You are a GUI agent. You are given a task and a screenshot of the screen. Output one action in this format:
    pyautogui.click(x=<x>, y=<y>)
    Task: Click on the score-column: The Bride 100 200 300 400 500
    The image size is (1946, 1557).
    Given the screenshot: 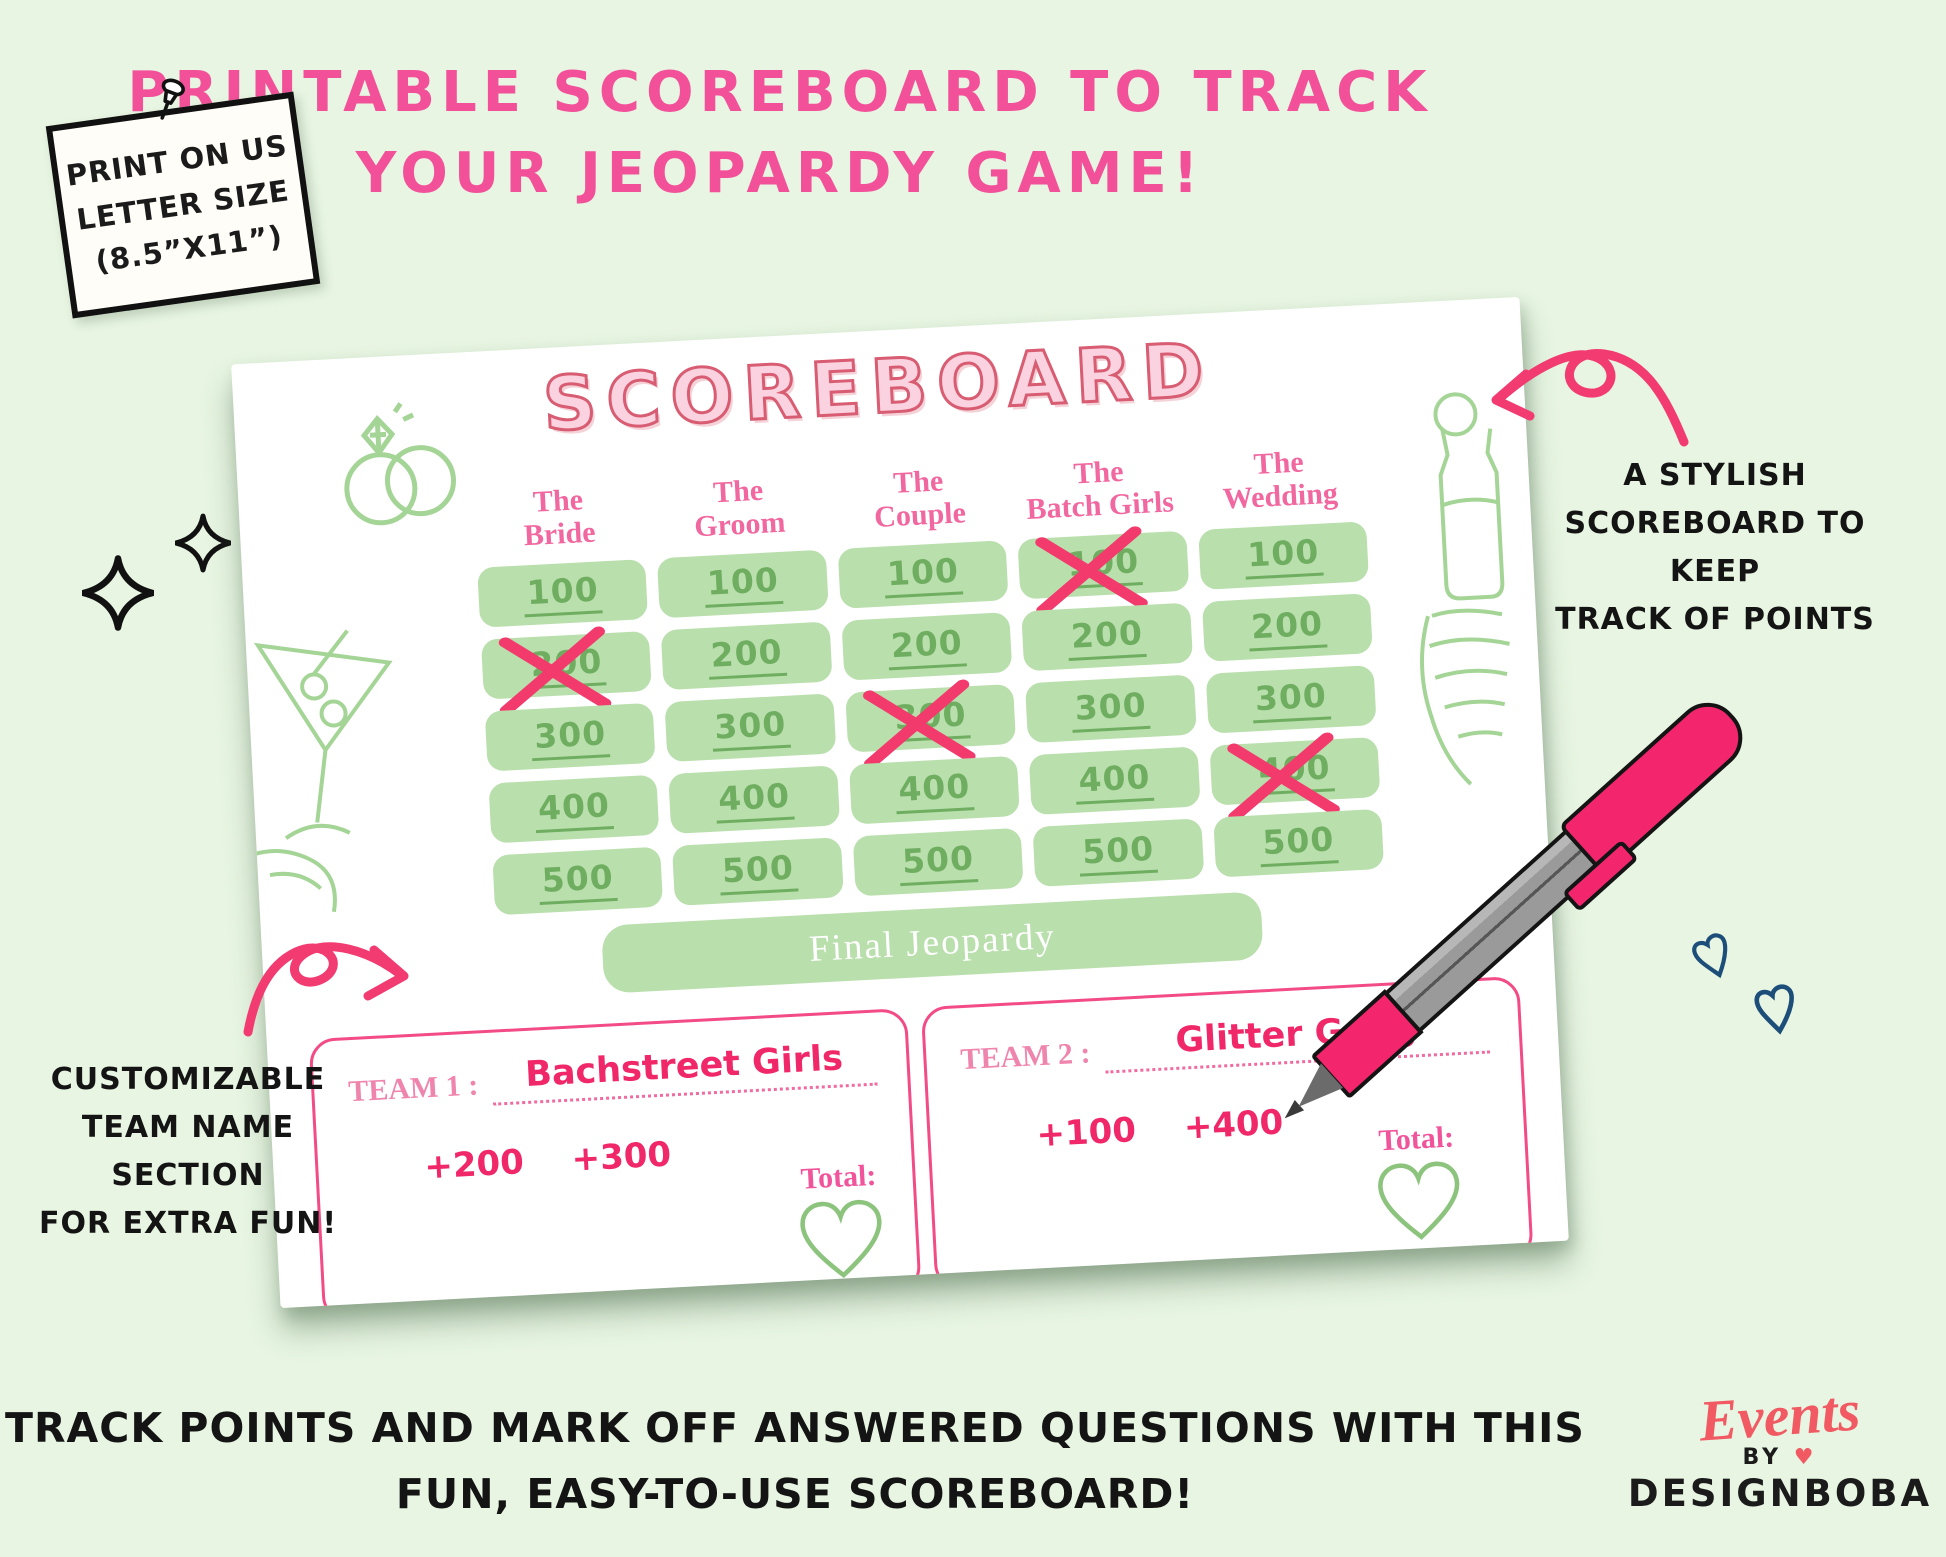 What is the action you would take?
    pyautogui.click(x=568, y=689)
    